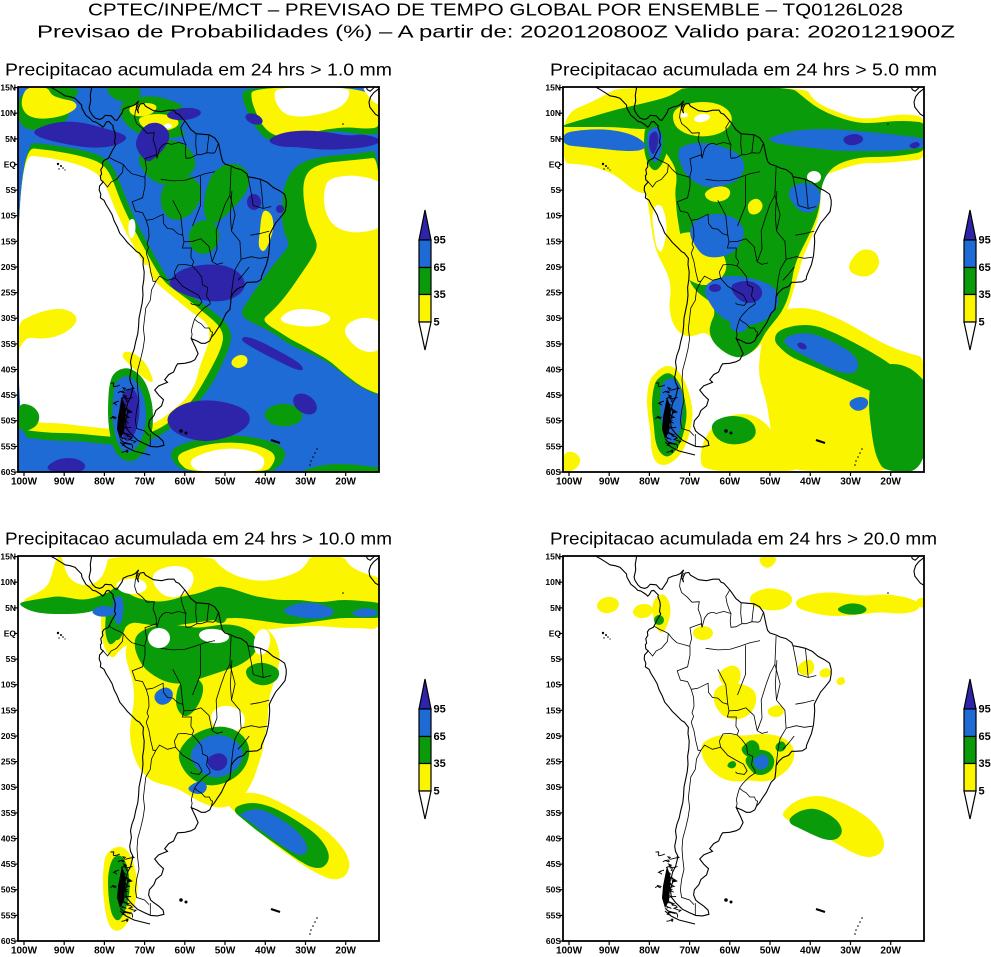 The image size is (991, 957). I want to click on svg-text: 95, so click(440, 241).